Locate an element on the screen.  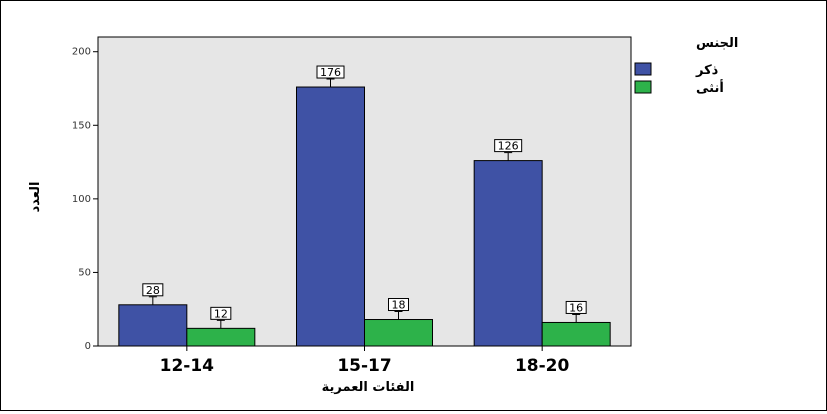
legend-label: أنثى is located at coordinates (710, 87).